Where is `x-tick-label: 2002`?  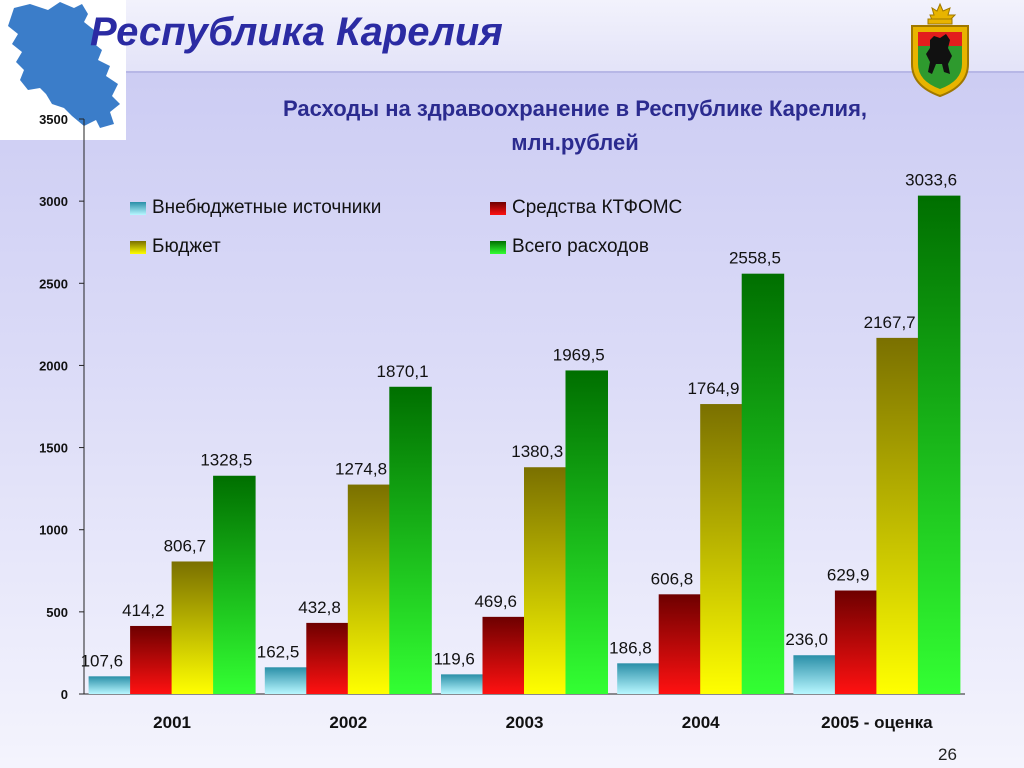
x-tick-label: 2002 is located at coordinates (348, 722).